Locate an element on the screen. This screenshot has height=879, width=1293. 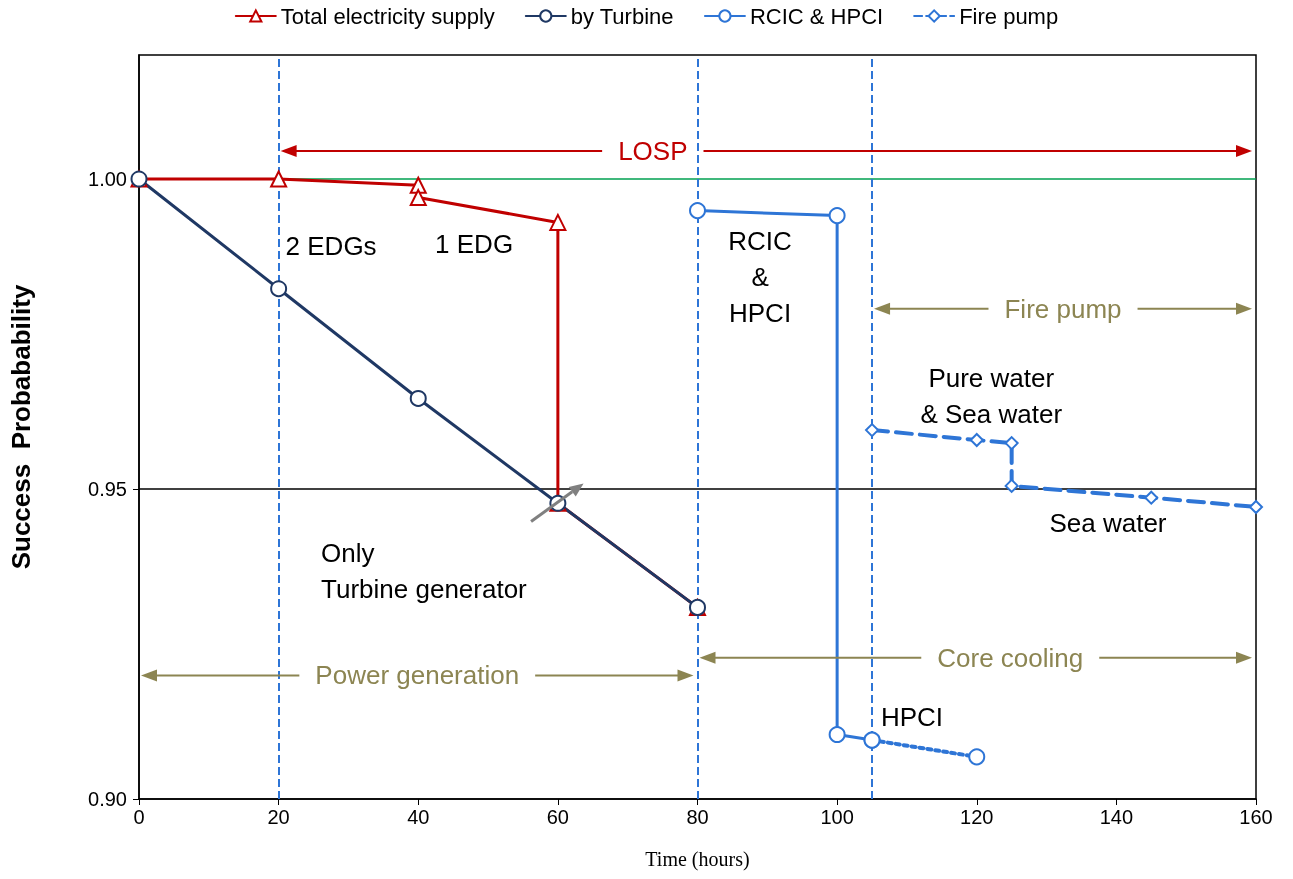
x-axis-title: Time (hours) is located at coordinates (697, 859).